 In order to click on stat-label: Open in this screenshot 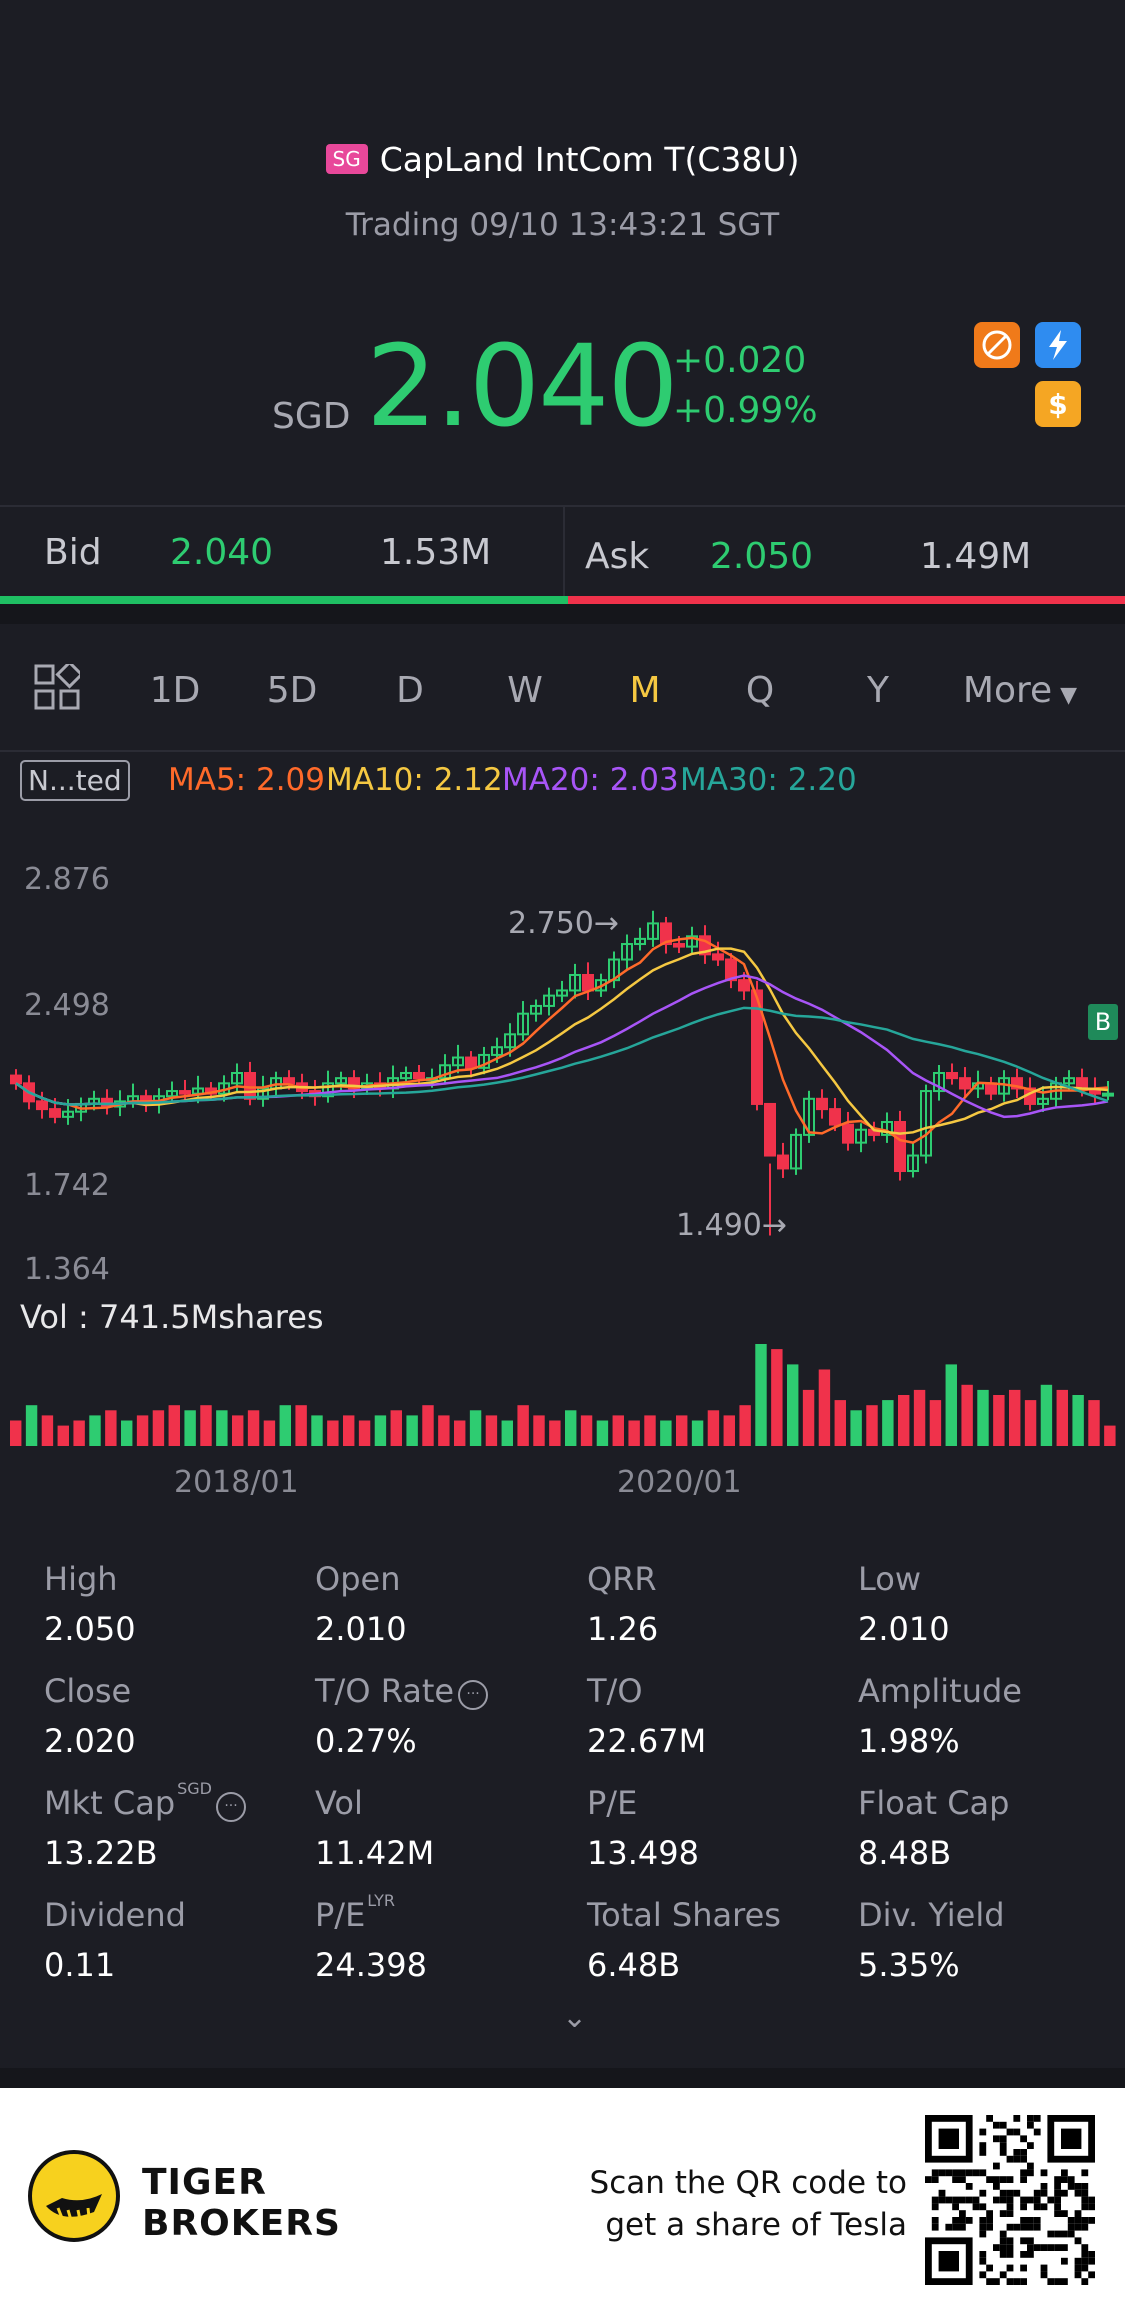, I will do `click(357, 1579)`.